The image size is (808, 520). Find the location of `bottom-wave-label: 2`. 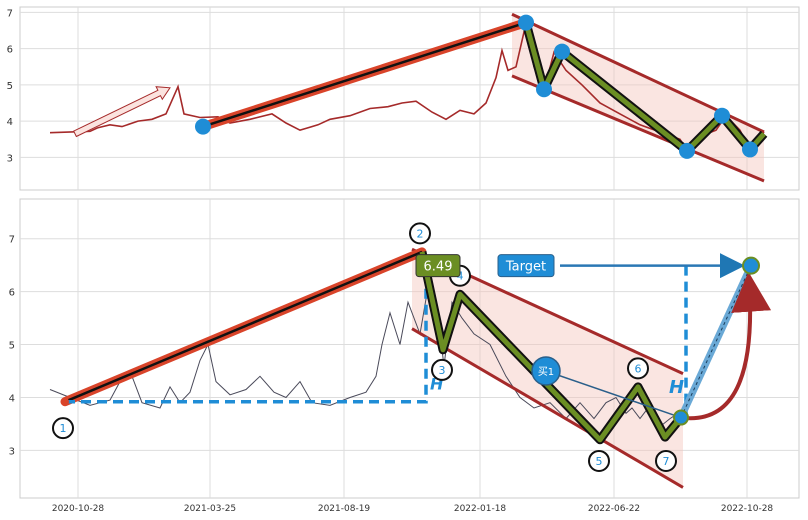

bottom-wave-label: 2 is located at coordinates (420, 233).